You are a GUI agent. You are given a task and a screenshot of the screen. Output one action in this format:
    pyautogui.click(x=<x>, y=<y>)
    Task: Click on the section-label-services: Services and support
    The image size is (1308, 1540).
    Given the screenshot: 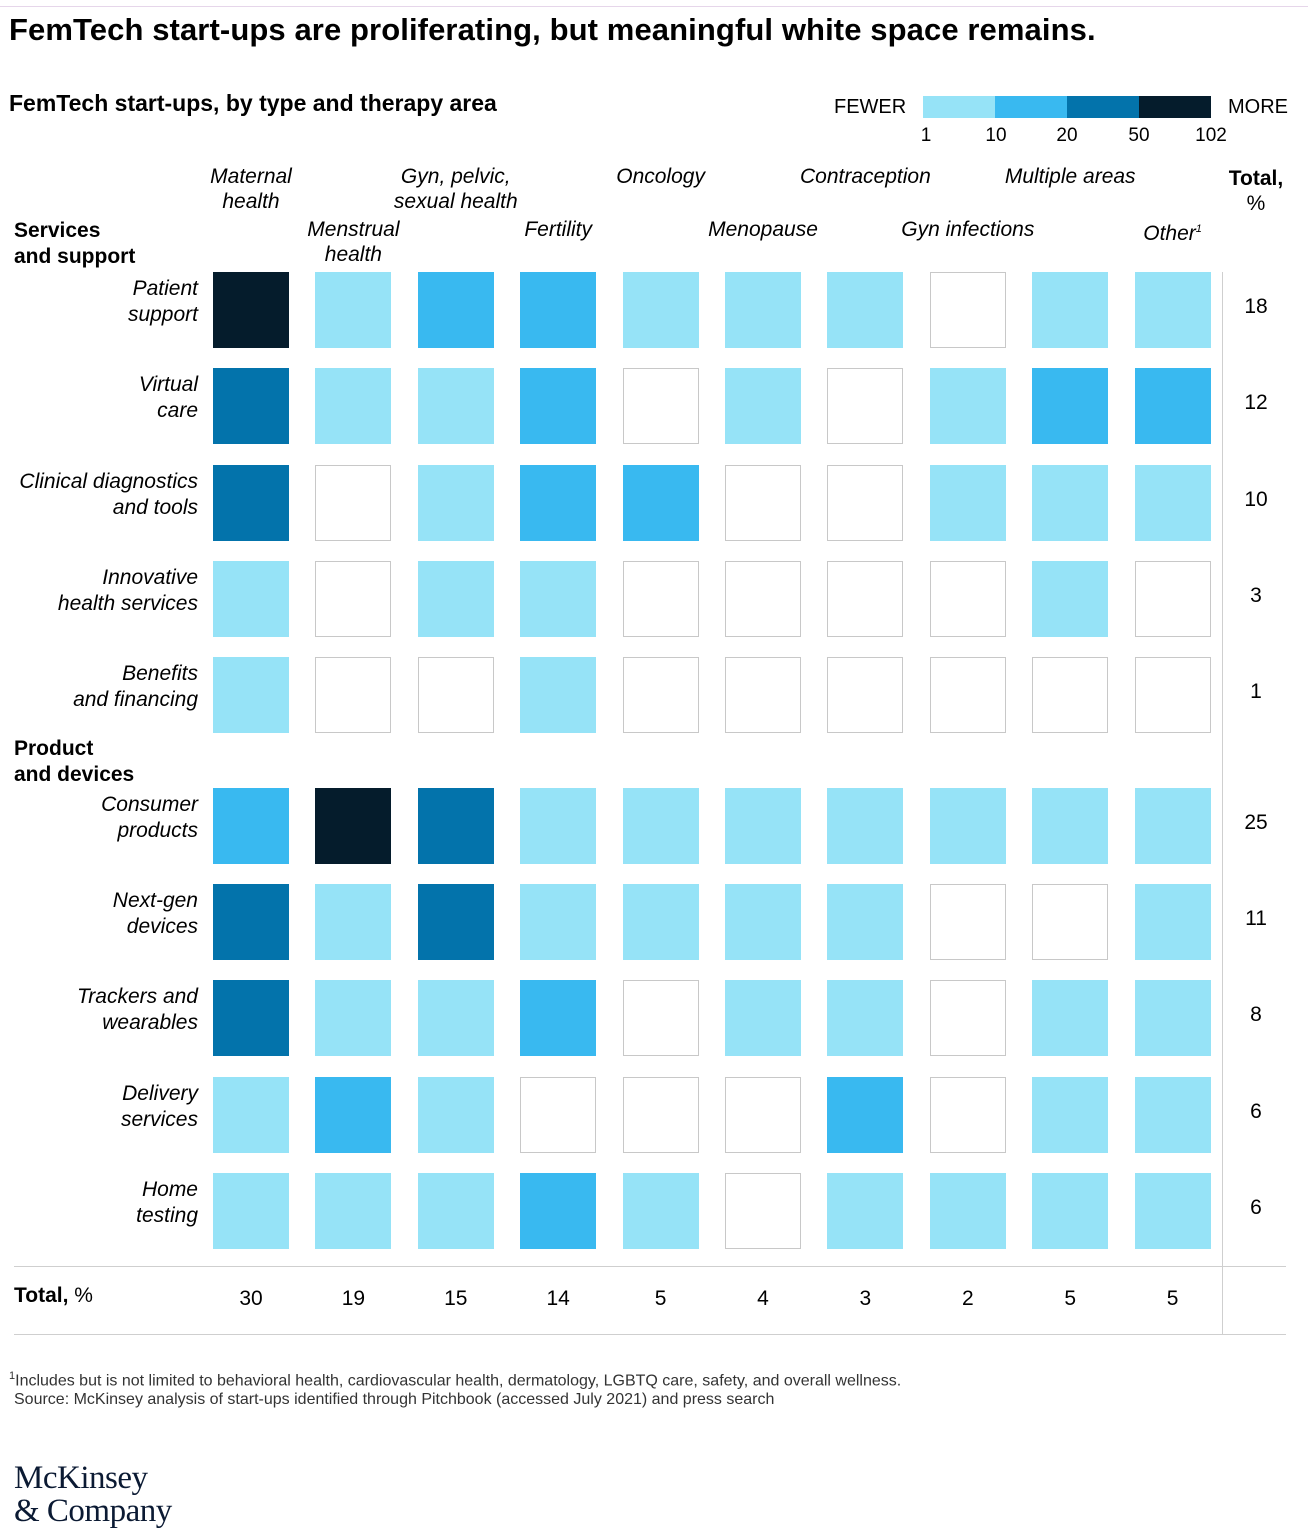 What is the action you would take?
    pyautogui.click(x=75, y=243)
    